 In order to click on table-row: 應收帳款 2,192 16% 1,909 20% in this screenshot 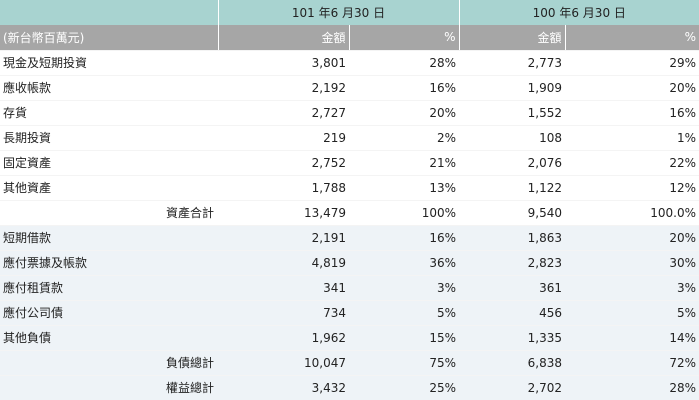, I will do `click(349, 88)`.